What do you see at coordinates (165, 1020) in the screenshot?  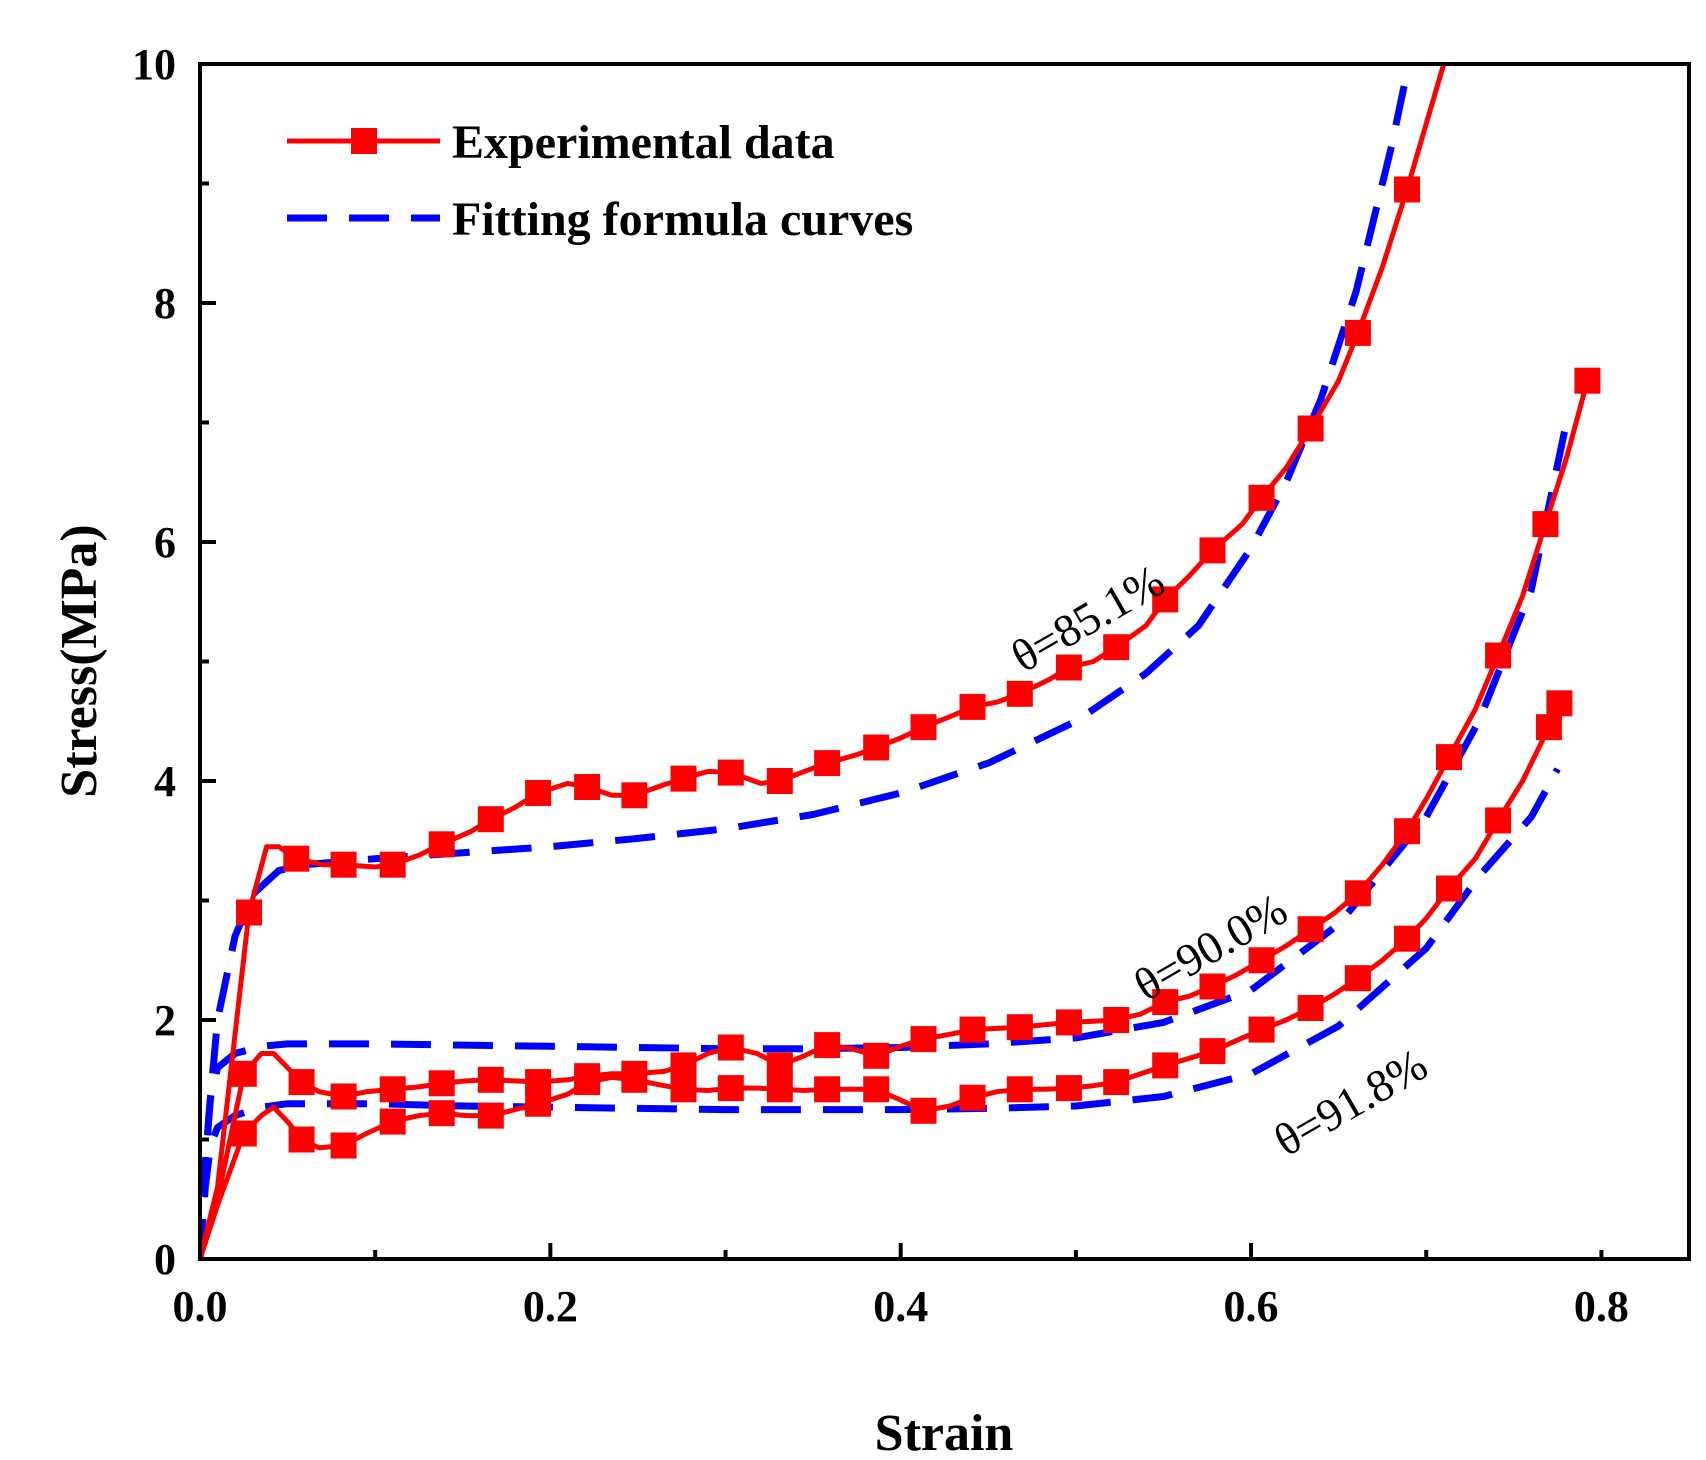 I see `y-tick-label: 2` at bounding box center [165, 1020].